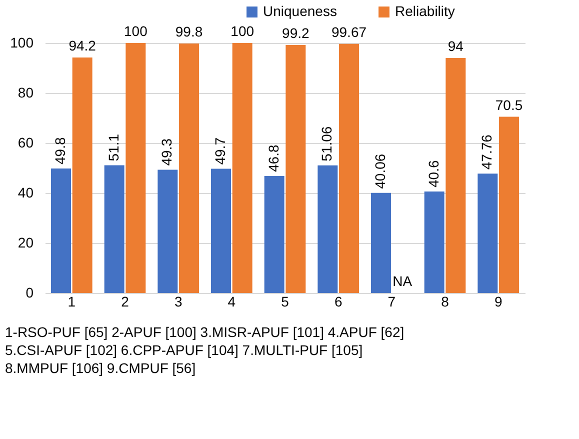  Describe the element at coordinates (338, 302) in the screenshot. I see `x-tick-label: 6` at that location.